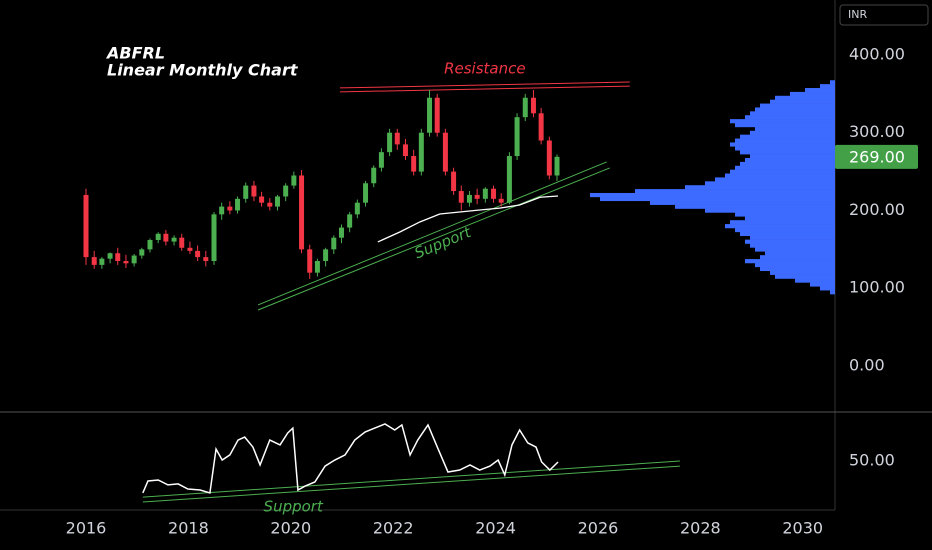 Image resolution: width=932 pixels, height=550 pixels. What do you see at coordinates (857, 14) in the screenshot?
I see `currency: INR` at bounding box center [857, 14].